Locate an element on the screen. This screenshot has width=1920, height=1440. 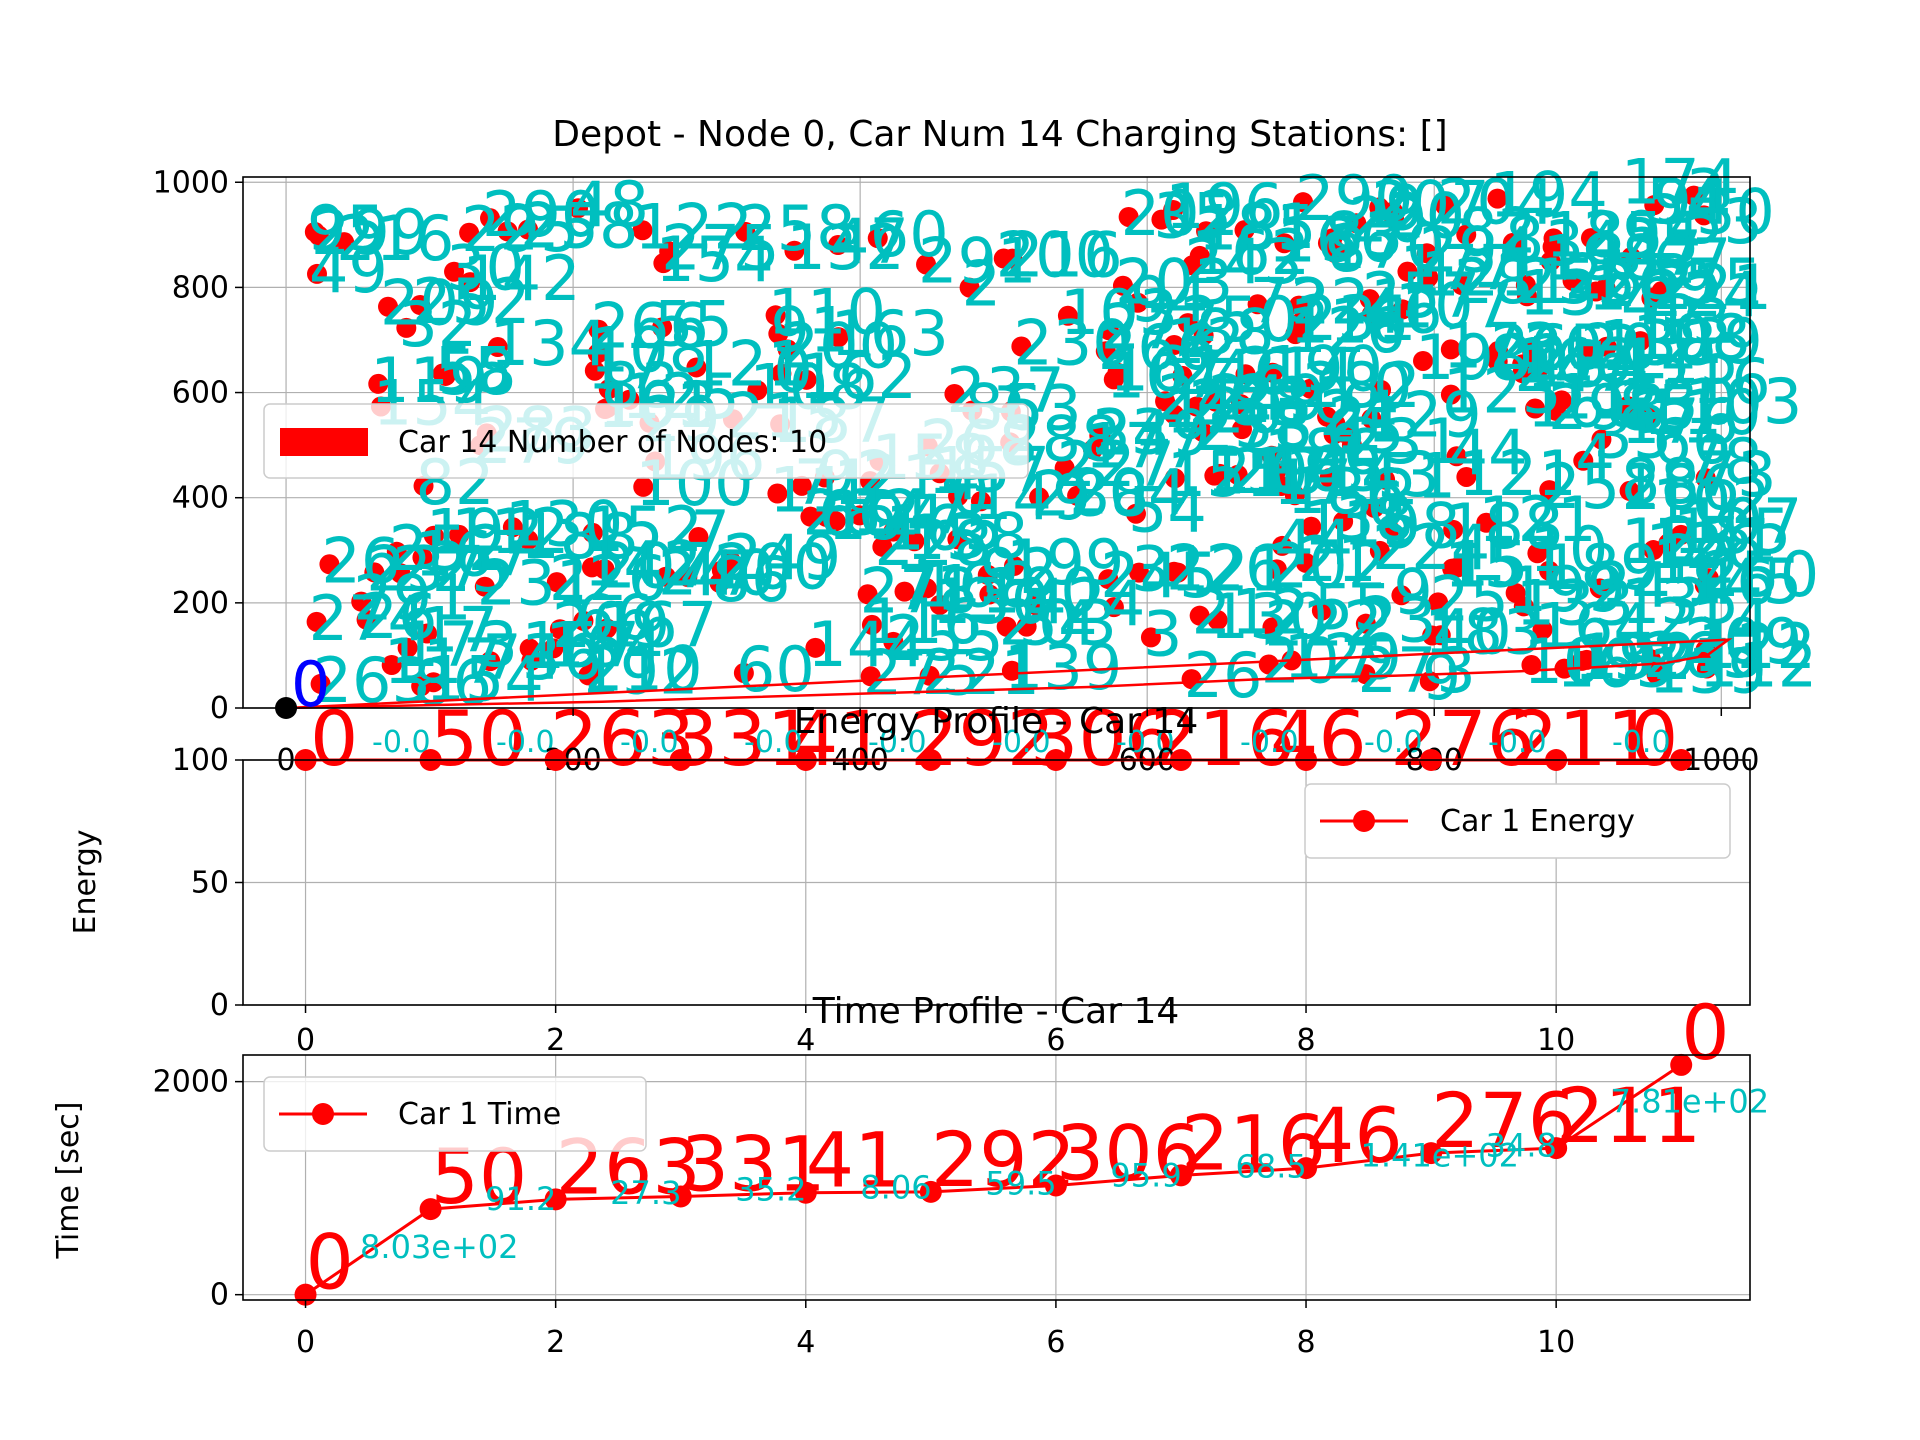
time-legend-label: Car 1 Time is located at coordinates (479, 1114).